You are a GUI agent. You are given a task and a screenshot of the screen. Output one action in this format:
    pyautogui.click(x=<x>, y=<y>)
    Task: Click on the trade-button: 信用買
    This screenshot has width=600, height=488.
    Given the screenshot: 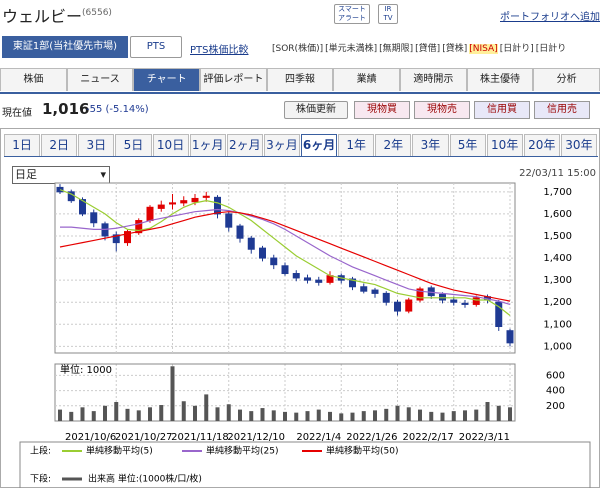 What is the action you would take?
    pyautogui.click(x=502, y=110)
    